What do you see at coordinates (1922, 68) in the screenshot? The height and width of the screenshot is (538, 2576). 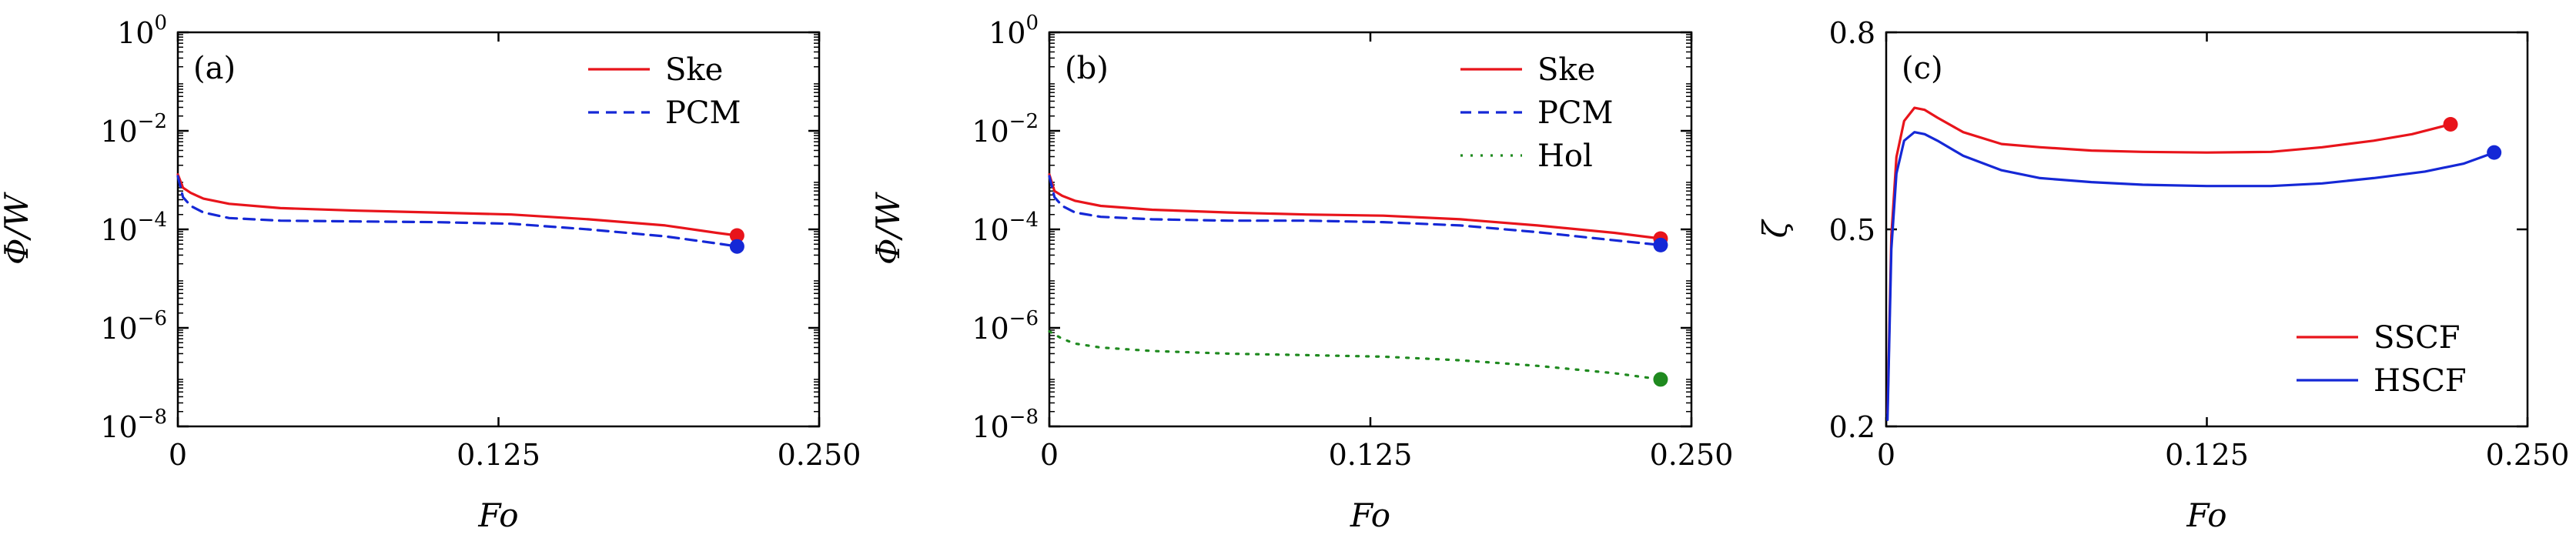 I see `panel-label: (c)` at bounding box center [1922, 68].